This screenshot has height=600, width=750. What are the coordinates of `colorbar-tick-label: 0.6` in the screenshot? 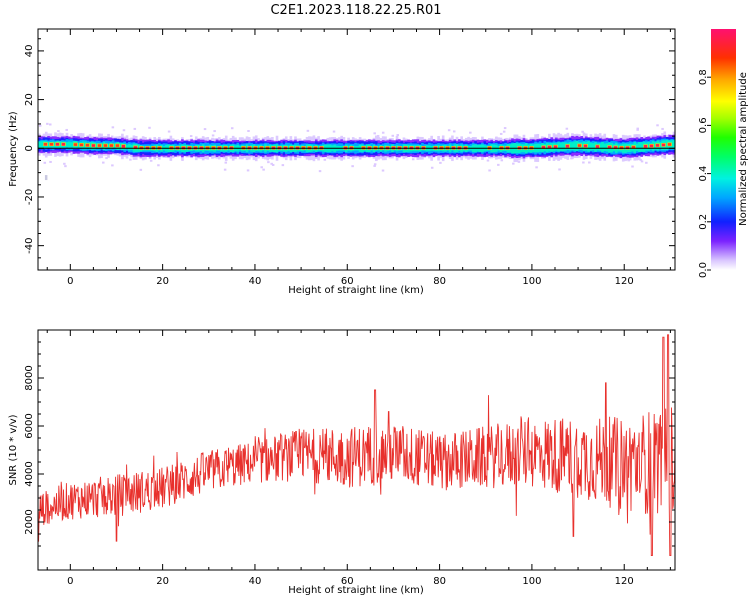 It's located at (703, 125).